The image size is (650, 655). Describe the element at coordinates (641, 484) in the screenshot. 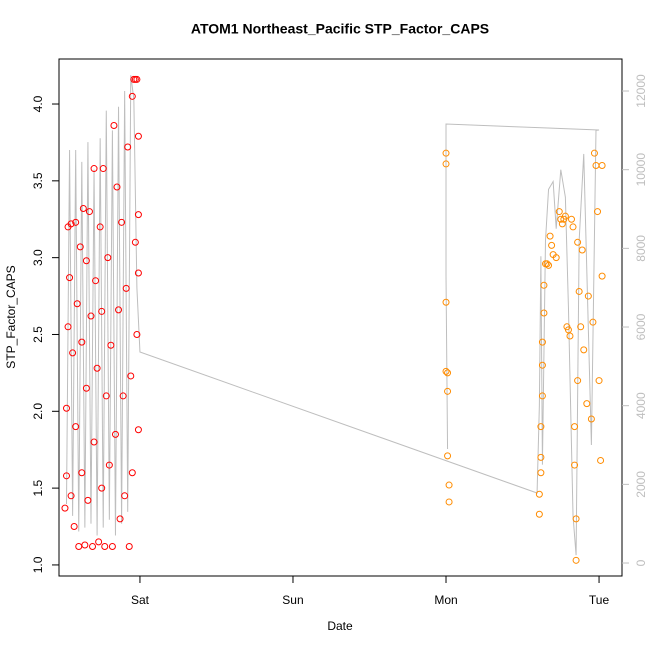

I see `y2-tick-label: 2000` at that location.